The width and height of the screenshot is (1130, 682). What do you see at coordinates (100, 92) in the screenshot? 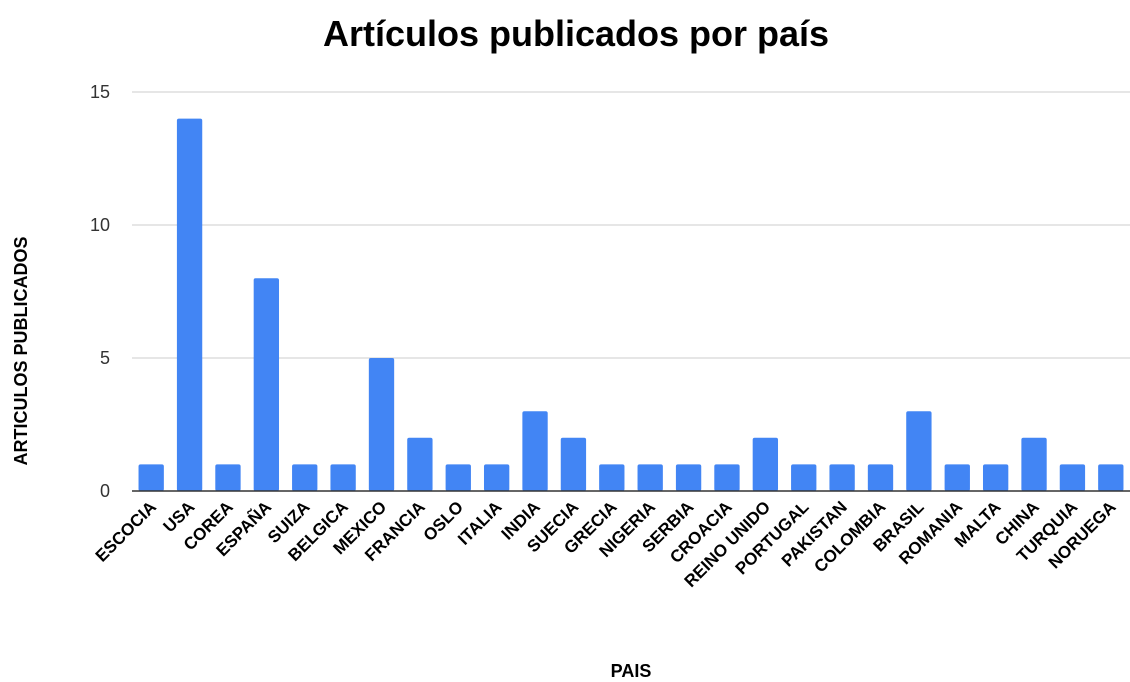
I see `y-tick-label: 15` at bounding box center [100, 92].